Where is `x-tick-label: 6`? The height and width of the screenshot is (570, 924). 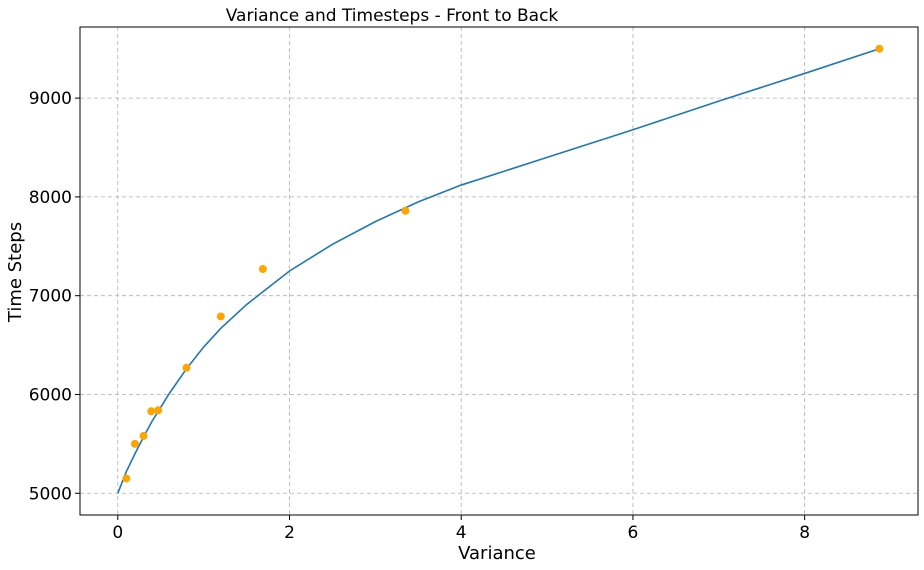 x-tick-label: 6 is located at coordinates (633, 533).